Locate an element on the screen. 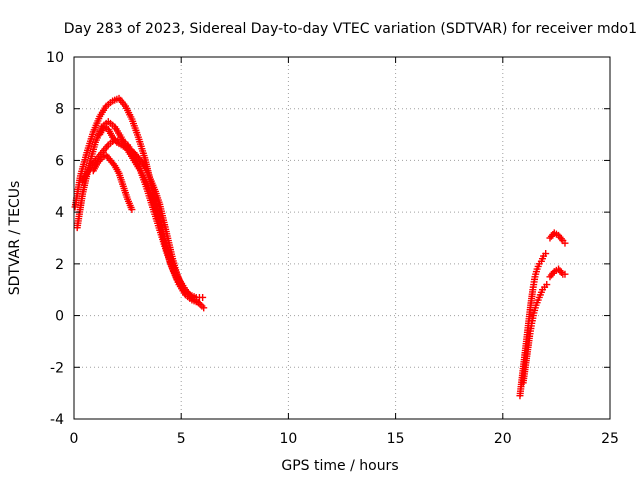 The width and height of the screenshot is (640, 480). x-tick-label: 20 is located at coordinates (503, 439).